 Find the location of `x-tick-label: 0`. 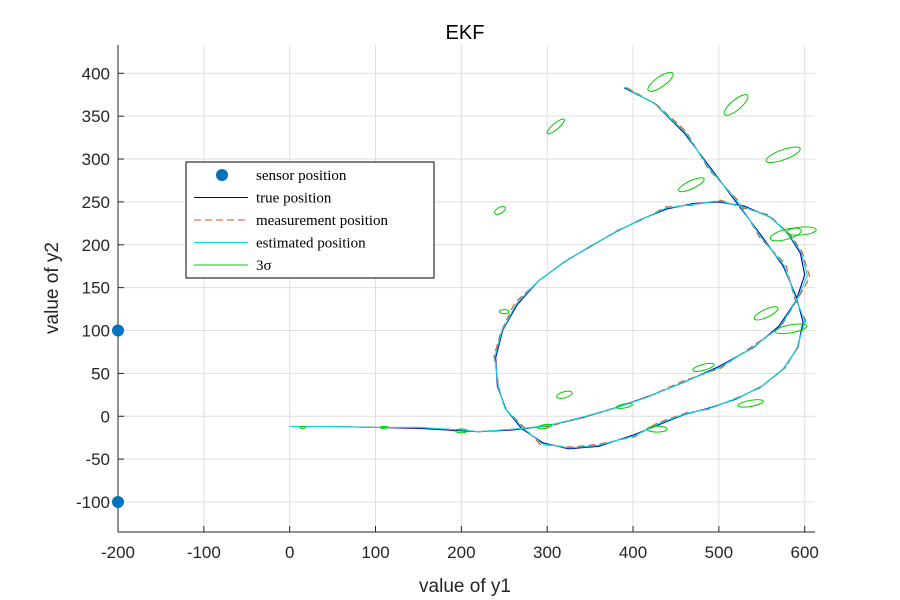

x-tick-label: 0 is located at coordinates (289, 552).